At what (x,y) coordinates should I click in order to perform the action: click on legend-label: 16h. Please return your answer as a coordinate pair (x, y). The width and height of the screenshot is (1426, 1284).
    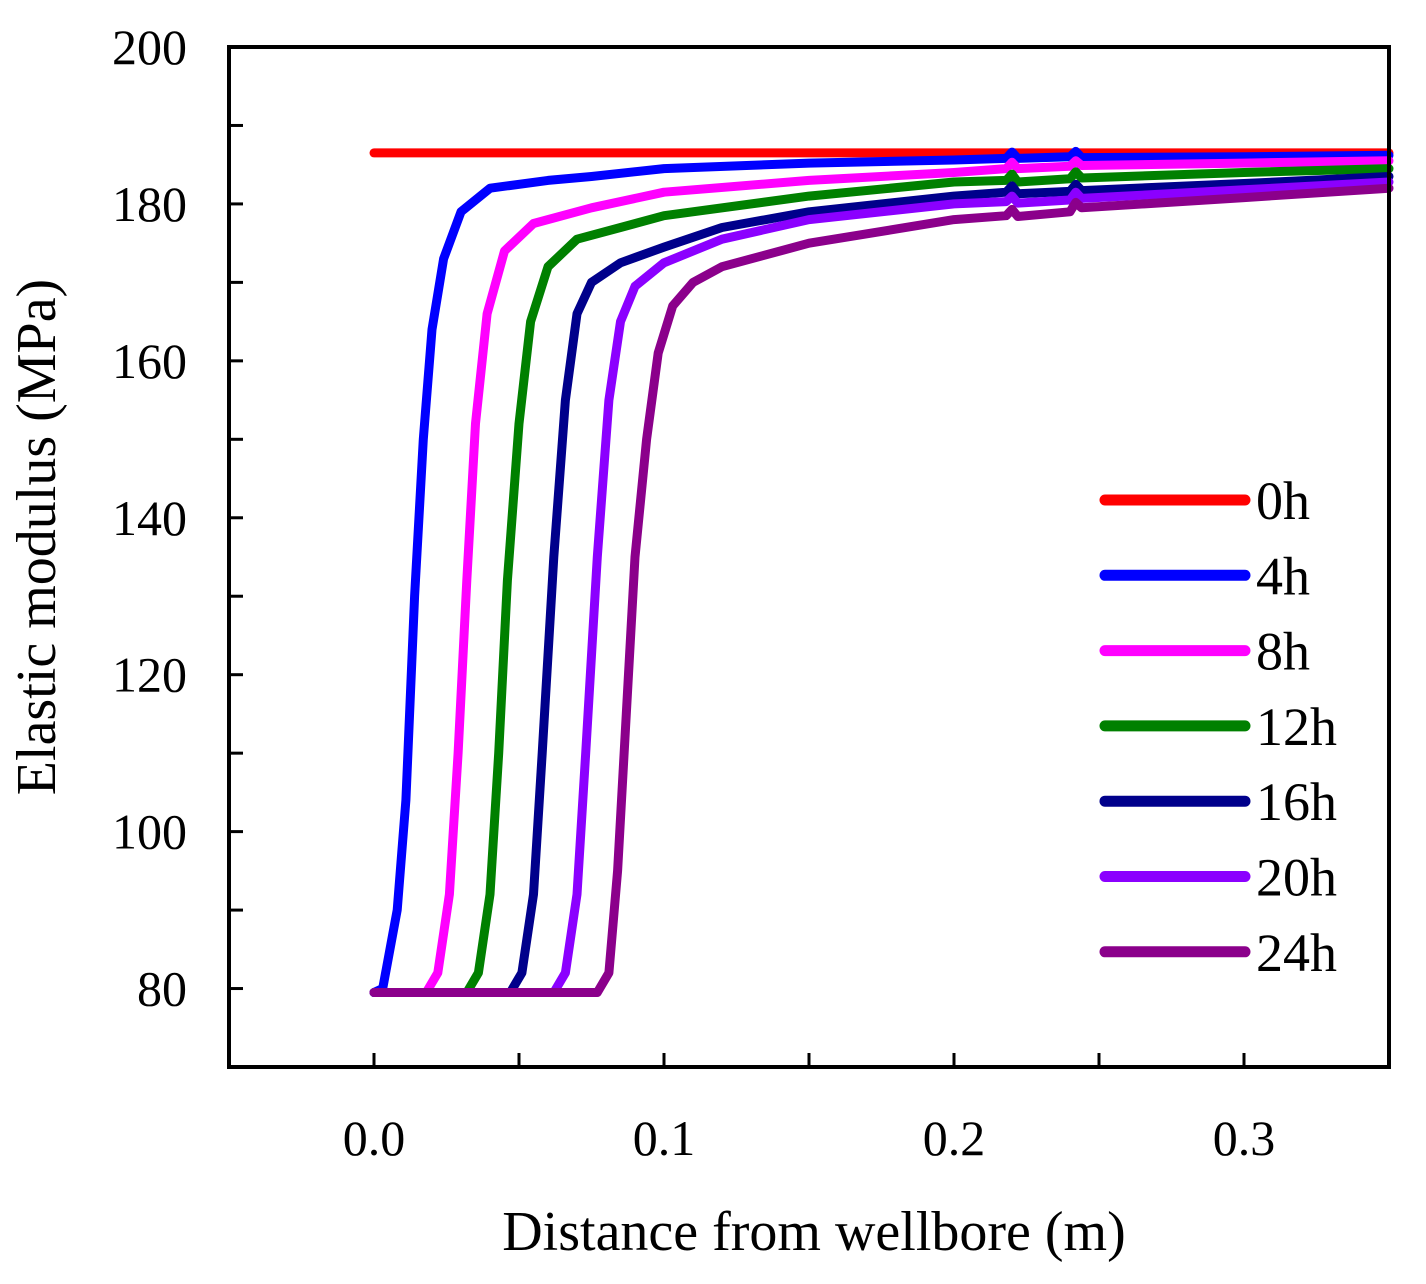
    Looking at the image, I should click on (1296, 802).